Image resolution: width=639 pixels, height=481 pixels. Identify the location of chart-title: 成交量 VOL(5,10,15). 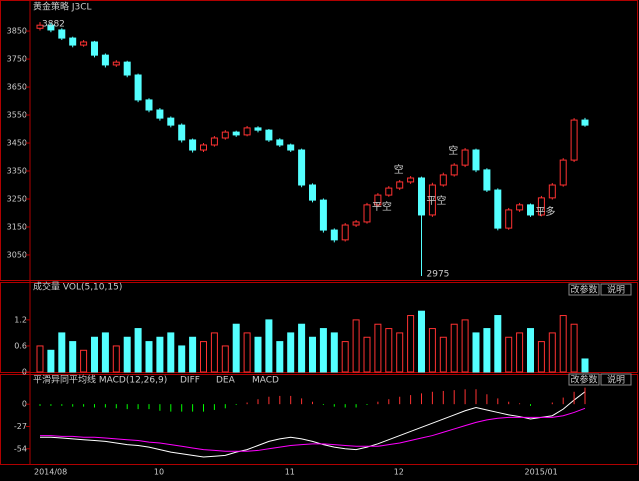
(77, 287).